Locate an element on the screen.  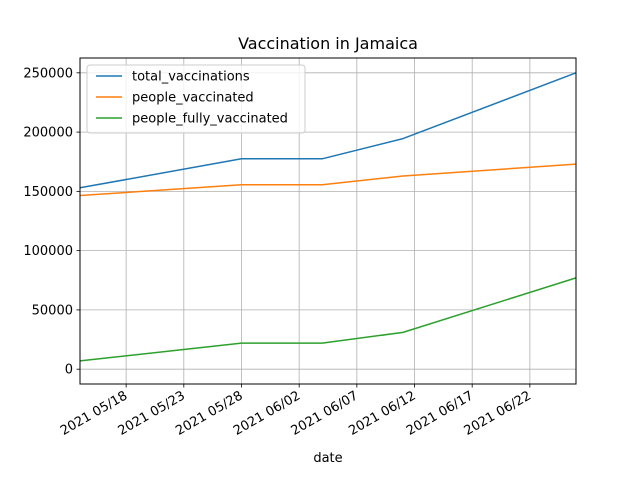
x-axis-title: date is located at coordinates (327, 458).